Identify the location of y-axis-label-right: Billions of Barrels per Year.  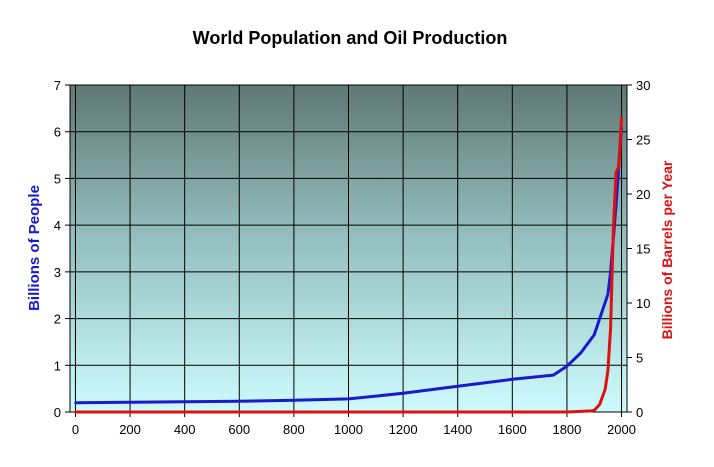
(667, 249).